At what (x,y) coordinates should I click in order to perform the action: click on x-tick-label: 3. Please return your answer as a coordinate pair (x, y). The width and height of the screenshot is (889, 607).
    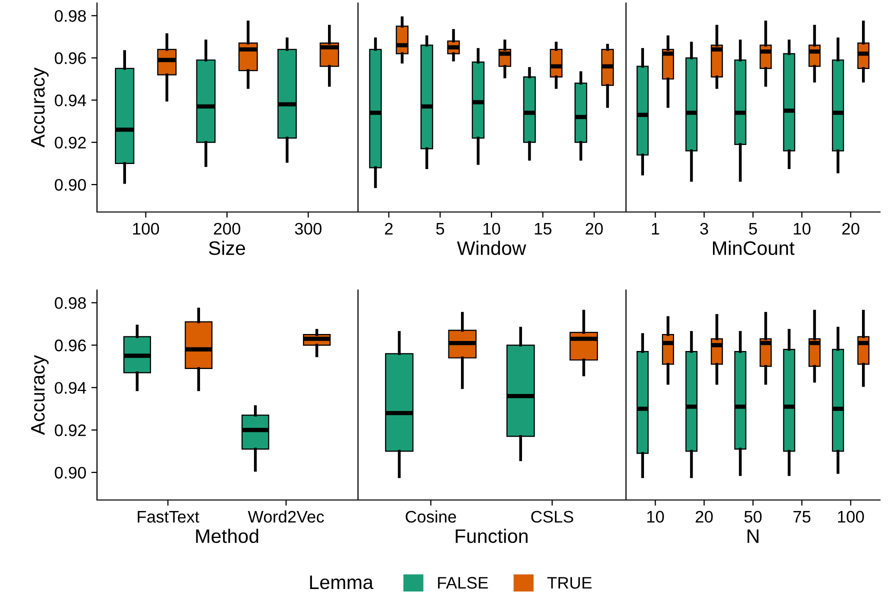
    Looking at the image, I should click on (704, 228).